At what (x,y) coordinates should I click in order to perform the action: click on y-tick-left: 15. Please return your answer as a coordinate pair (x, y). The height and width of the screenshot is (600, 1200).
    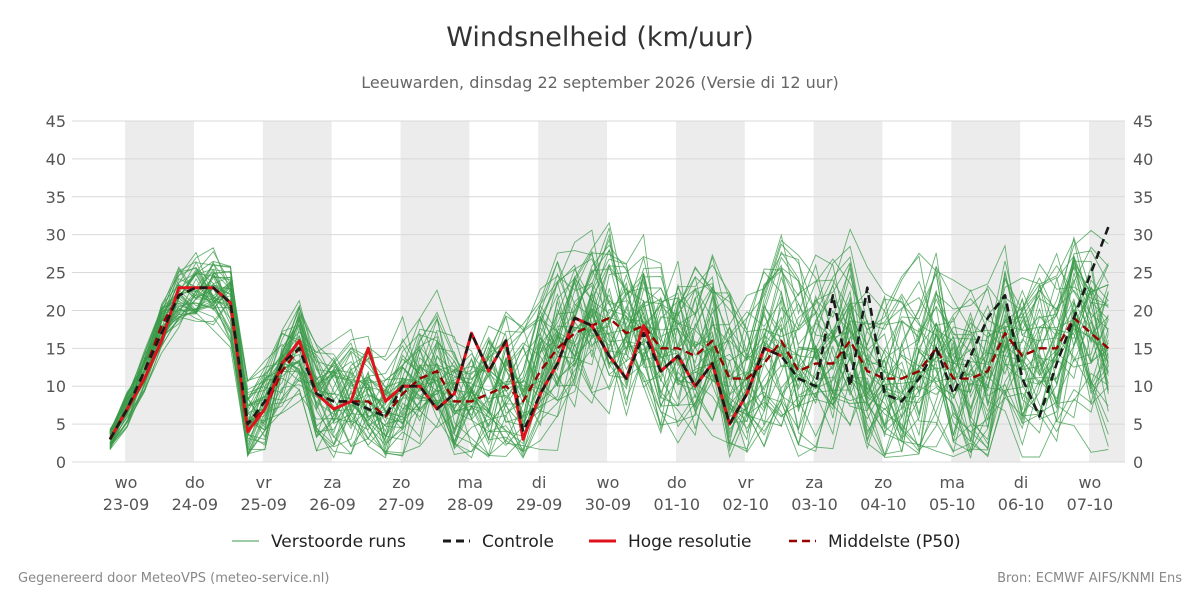
    Looking at the image, I should click on (56, 348).